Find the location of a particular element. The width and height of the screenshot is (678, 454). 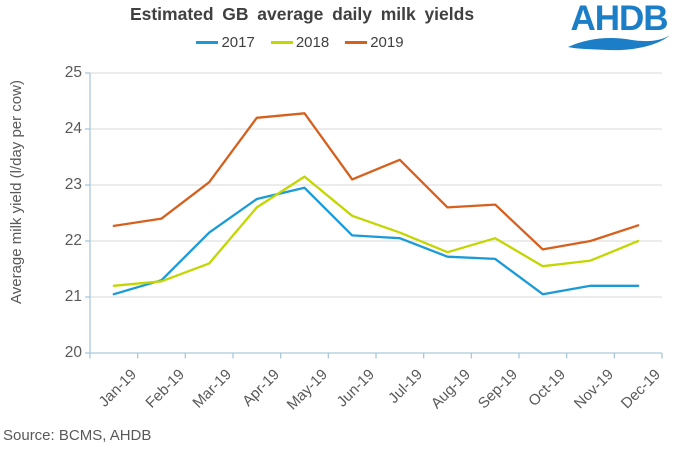

legend-item-2017: 2017 is located at coordinates (225, 42).